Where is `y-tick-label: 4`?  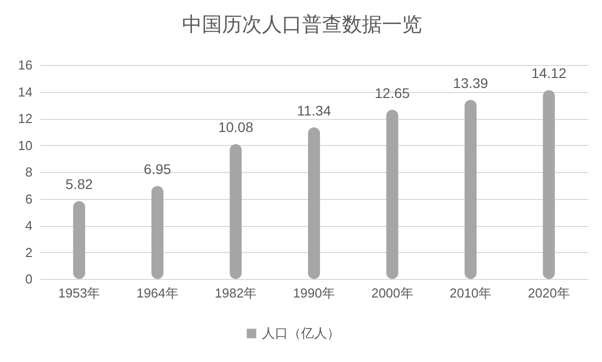
y-tick-label: 4 is located at coordinates (28, 225).